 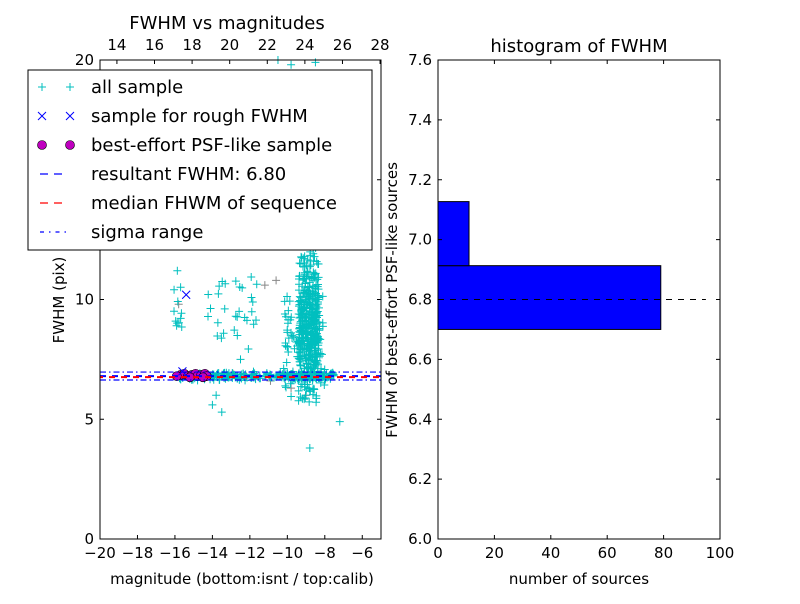 What do you see at coordinates (250, 553) in the screenshot?
I see `x-tick-label: −12` at bounding box center [250, 553].